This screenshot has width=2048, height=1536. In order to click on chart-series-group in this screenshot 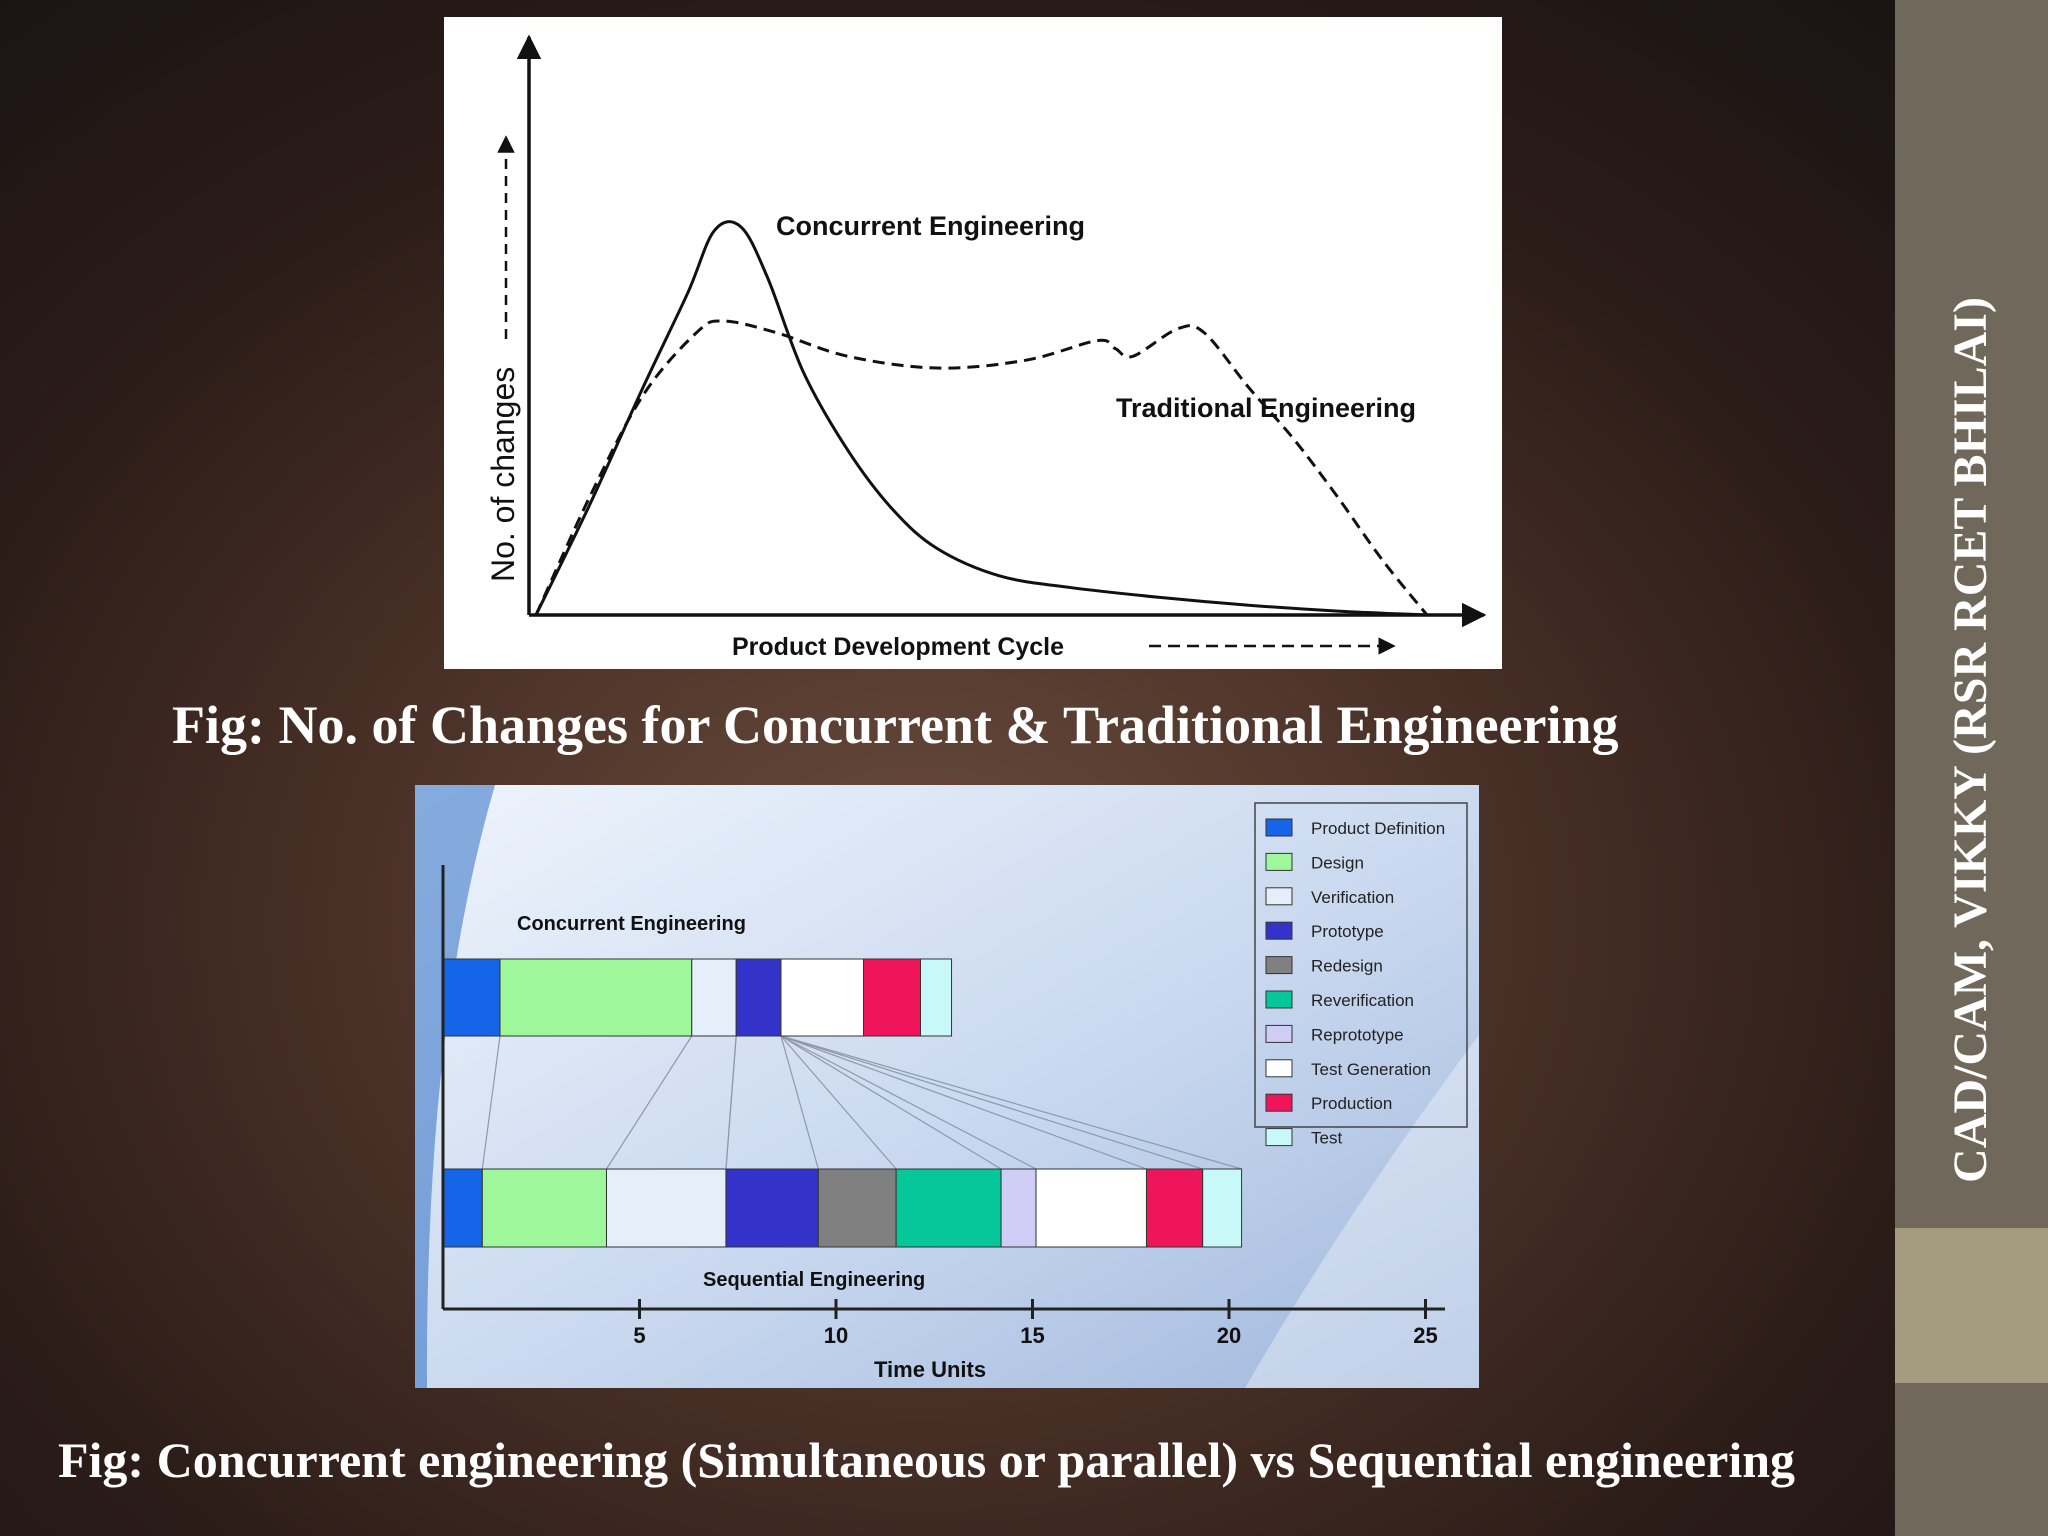, I will do `click(981, 418)`.